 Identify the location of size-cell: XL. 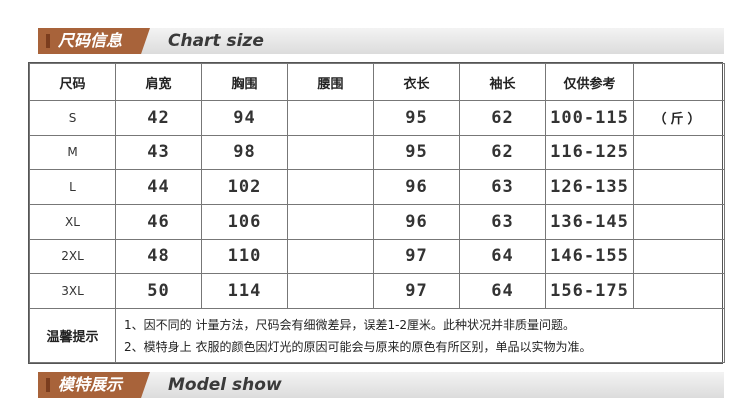
(72, 221).